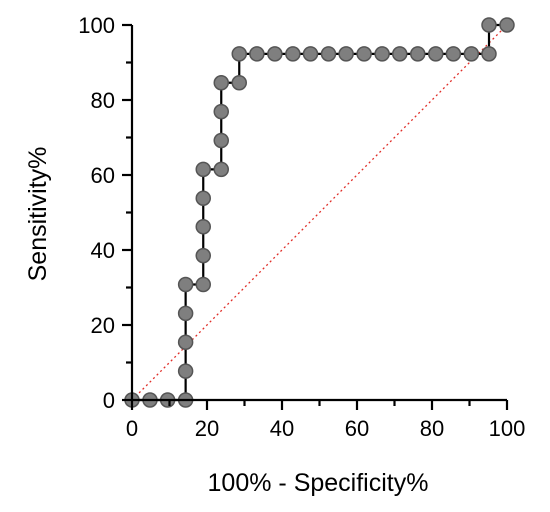 The height and width of the screenshot is (512, 550). Describe the element at coordinates (103, 175) in the screenshot. I see `y-tick-label: 60` at that location.